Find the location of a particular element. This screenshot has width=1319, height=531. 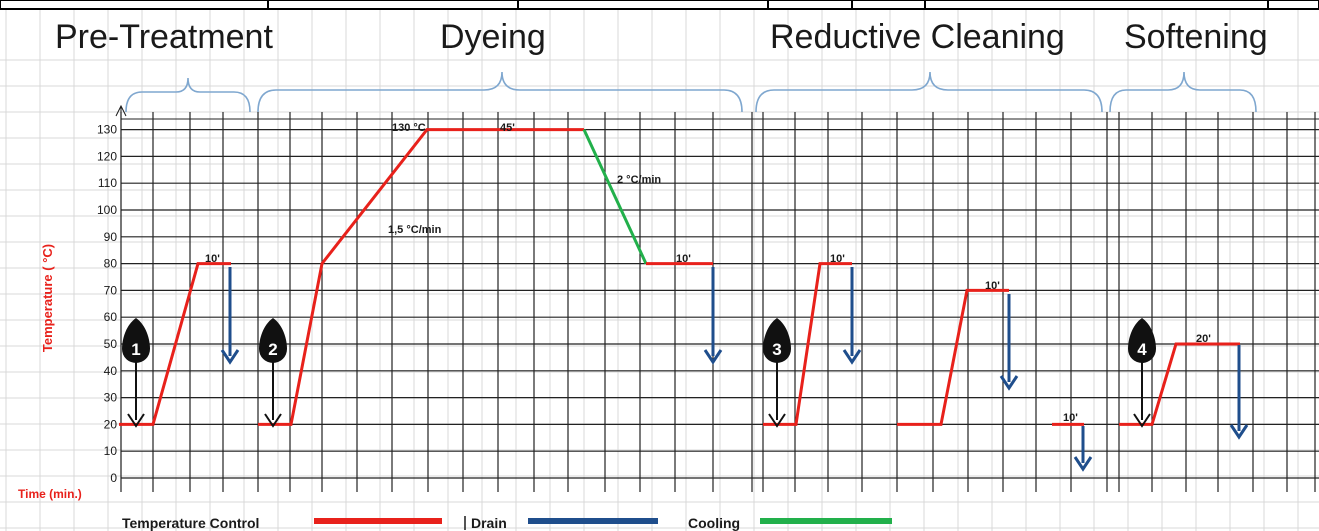

legend: Temperature Control Drain Cooling is located at coordinates (507, 523).